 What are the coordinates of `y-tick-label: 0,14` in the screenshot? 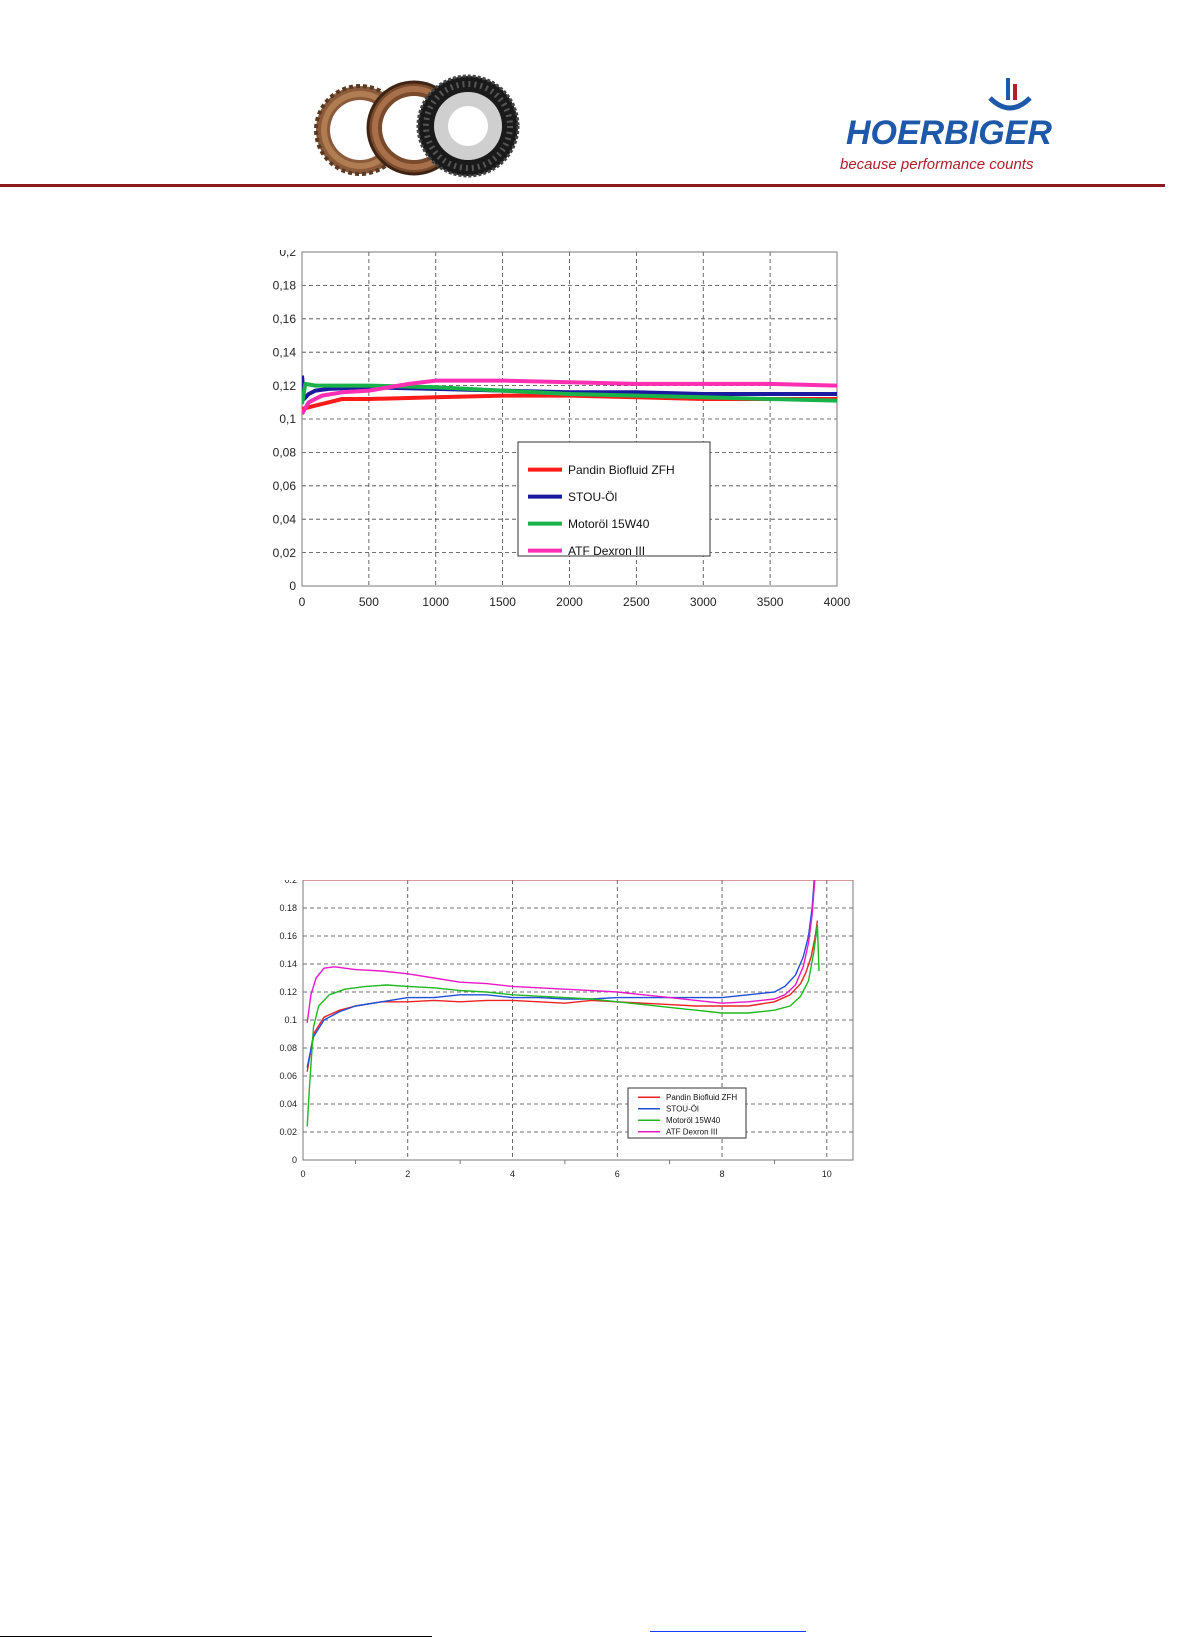 It's located at (285, 352).